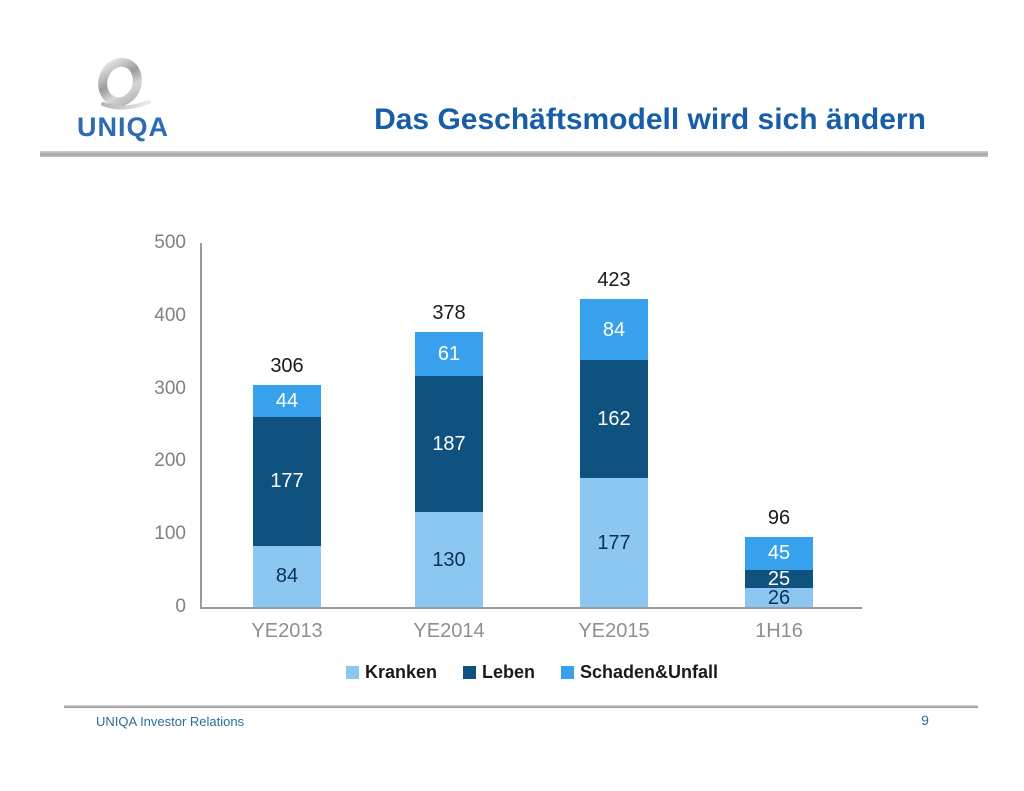 This screenshot has width=1024, height=791. What do you see at coordinates (124, 83) in the screenshot?
I see `uniqa-swirl-icon` at bounding box center [124, 83].